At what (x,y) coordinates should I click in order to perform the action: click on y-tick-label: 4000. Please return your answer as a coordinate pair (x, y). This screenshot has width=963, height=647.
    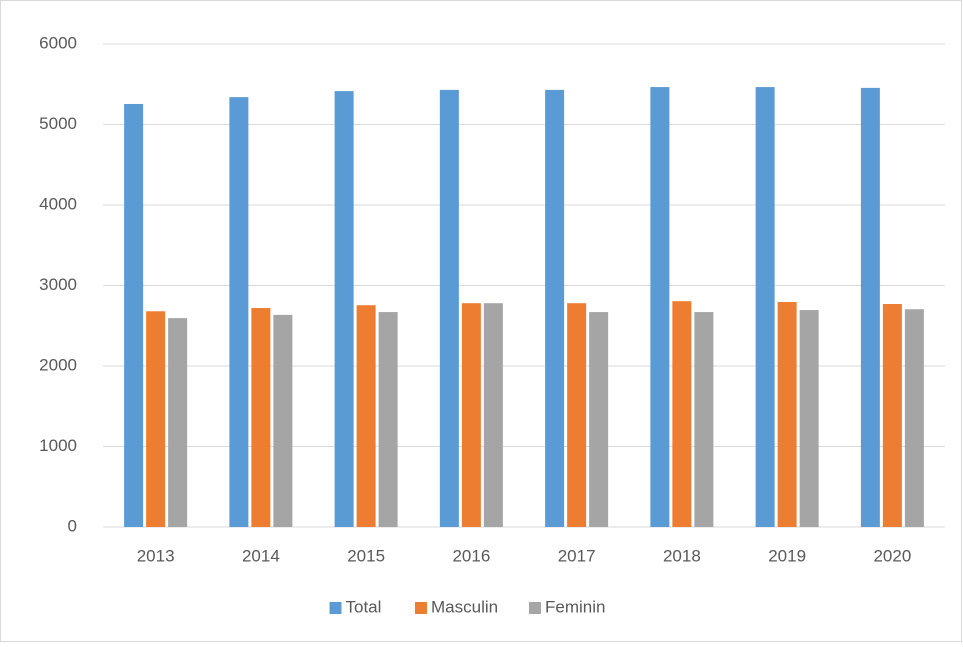
    Looking at the image, I should click on (58, 203).